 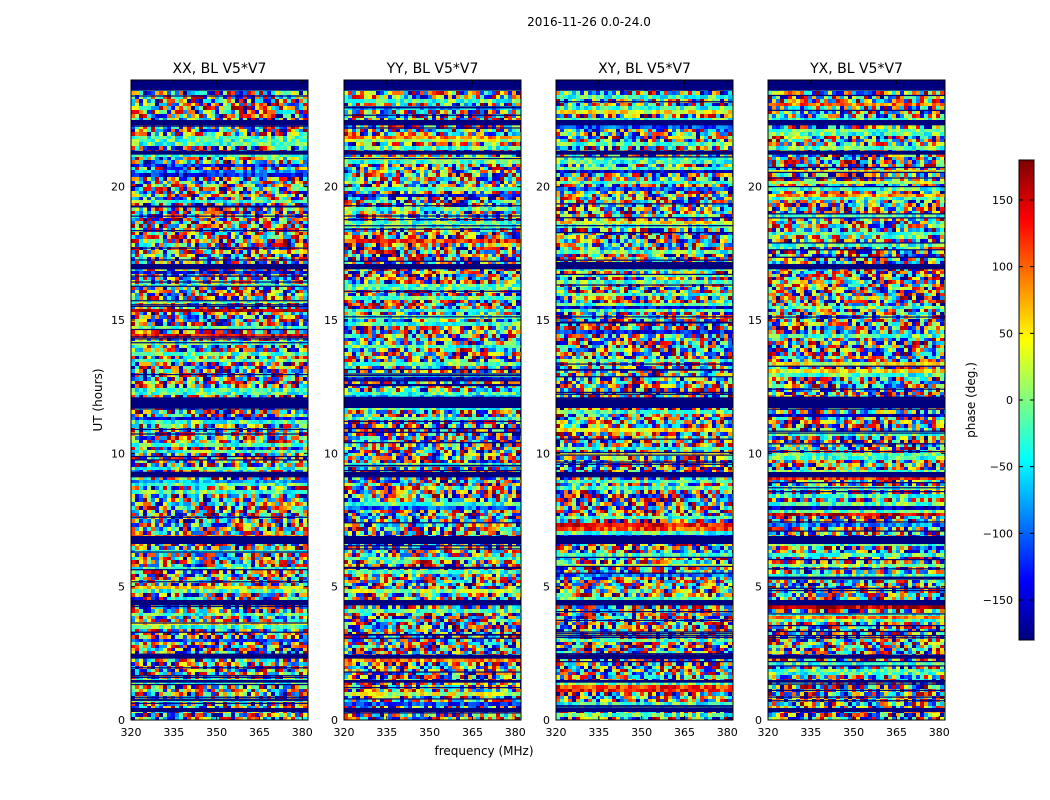 I want to click on figure-title: 2016-11-26 0.0-24.0, so click(x=589, y=22).